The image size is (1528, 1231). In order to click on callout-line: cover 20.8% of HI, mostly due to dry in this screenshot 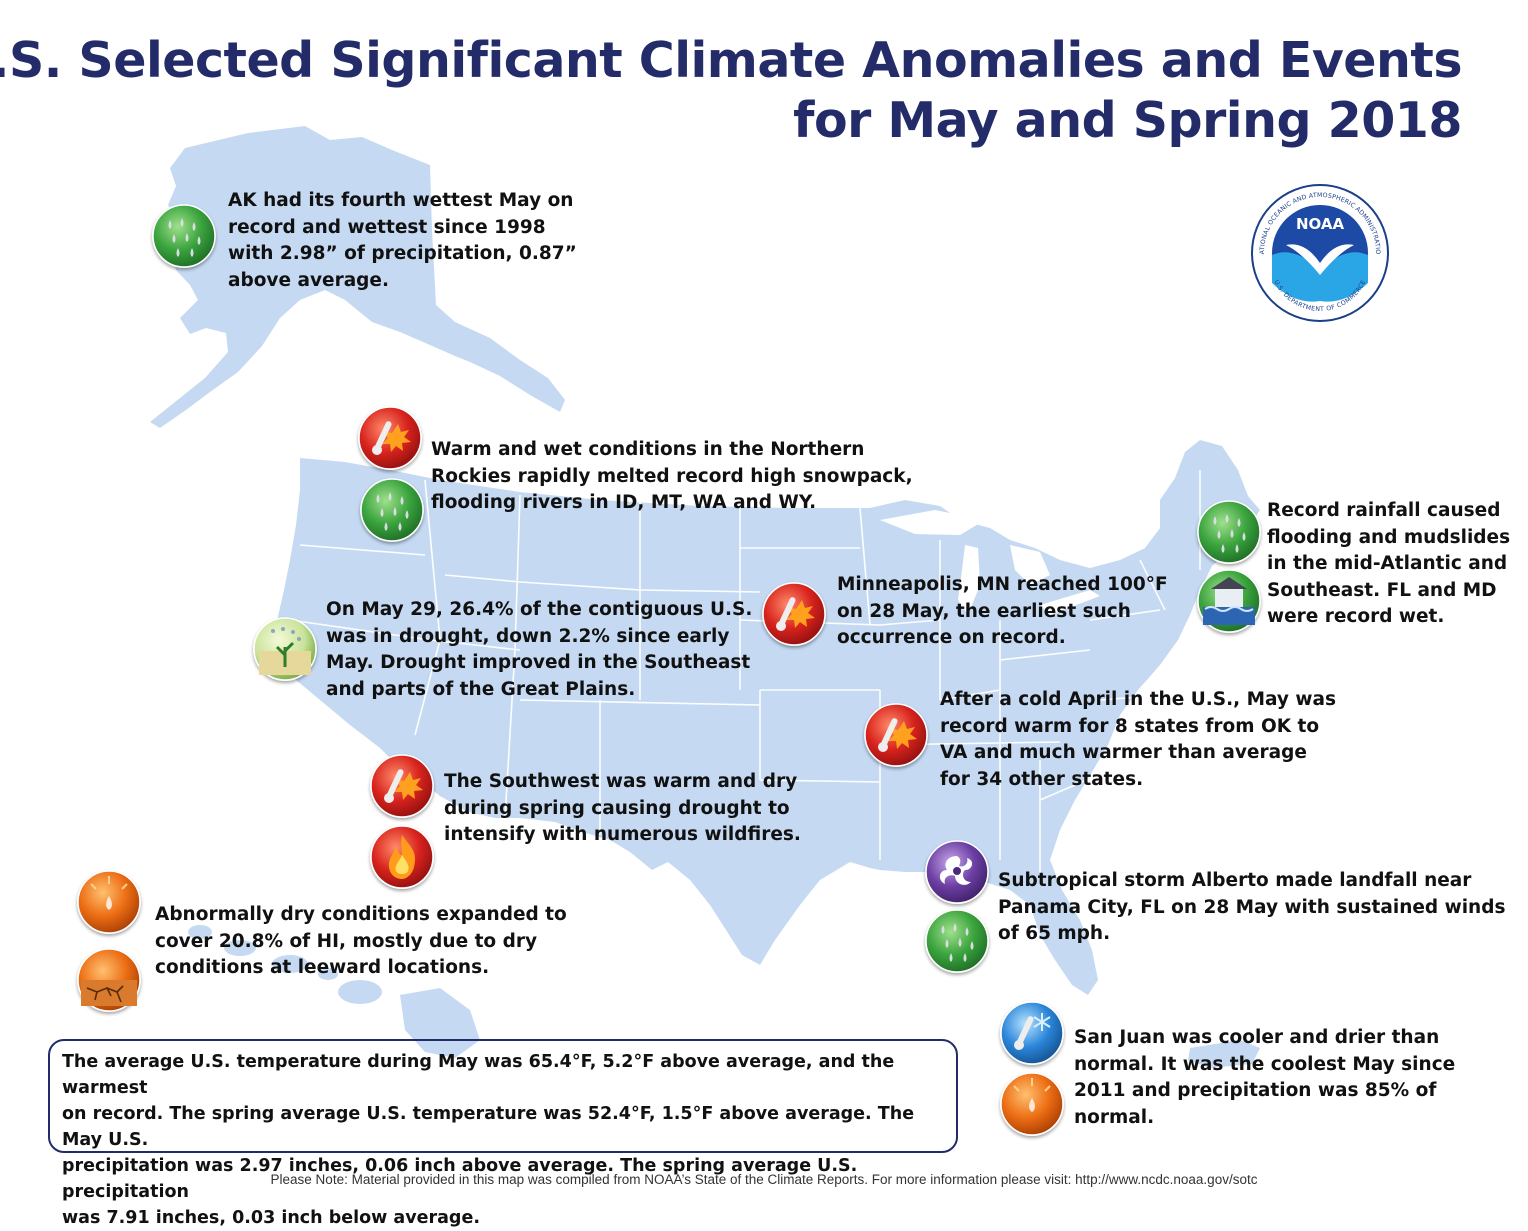, I will do `click(346, 941)`.